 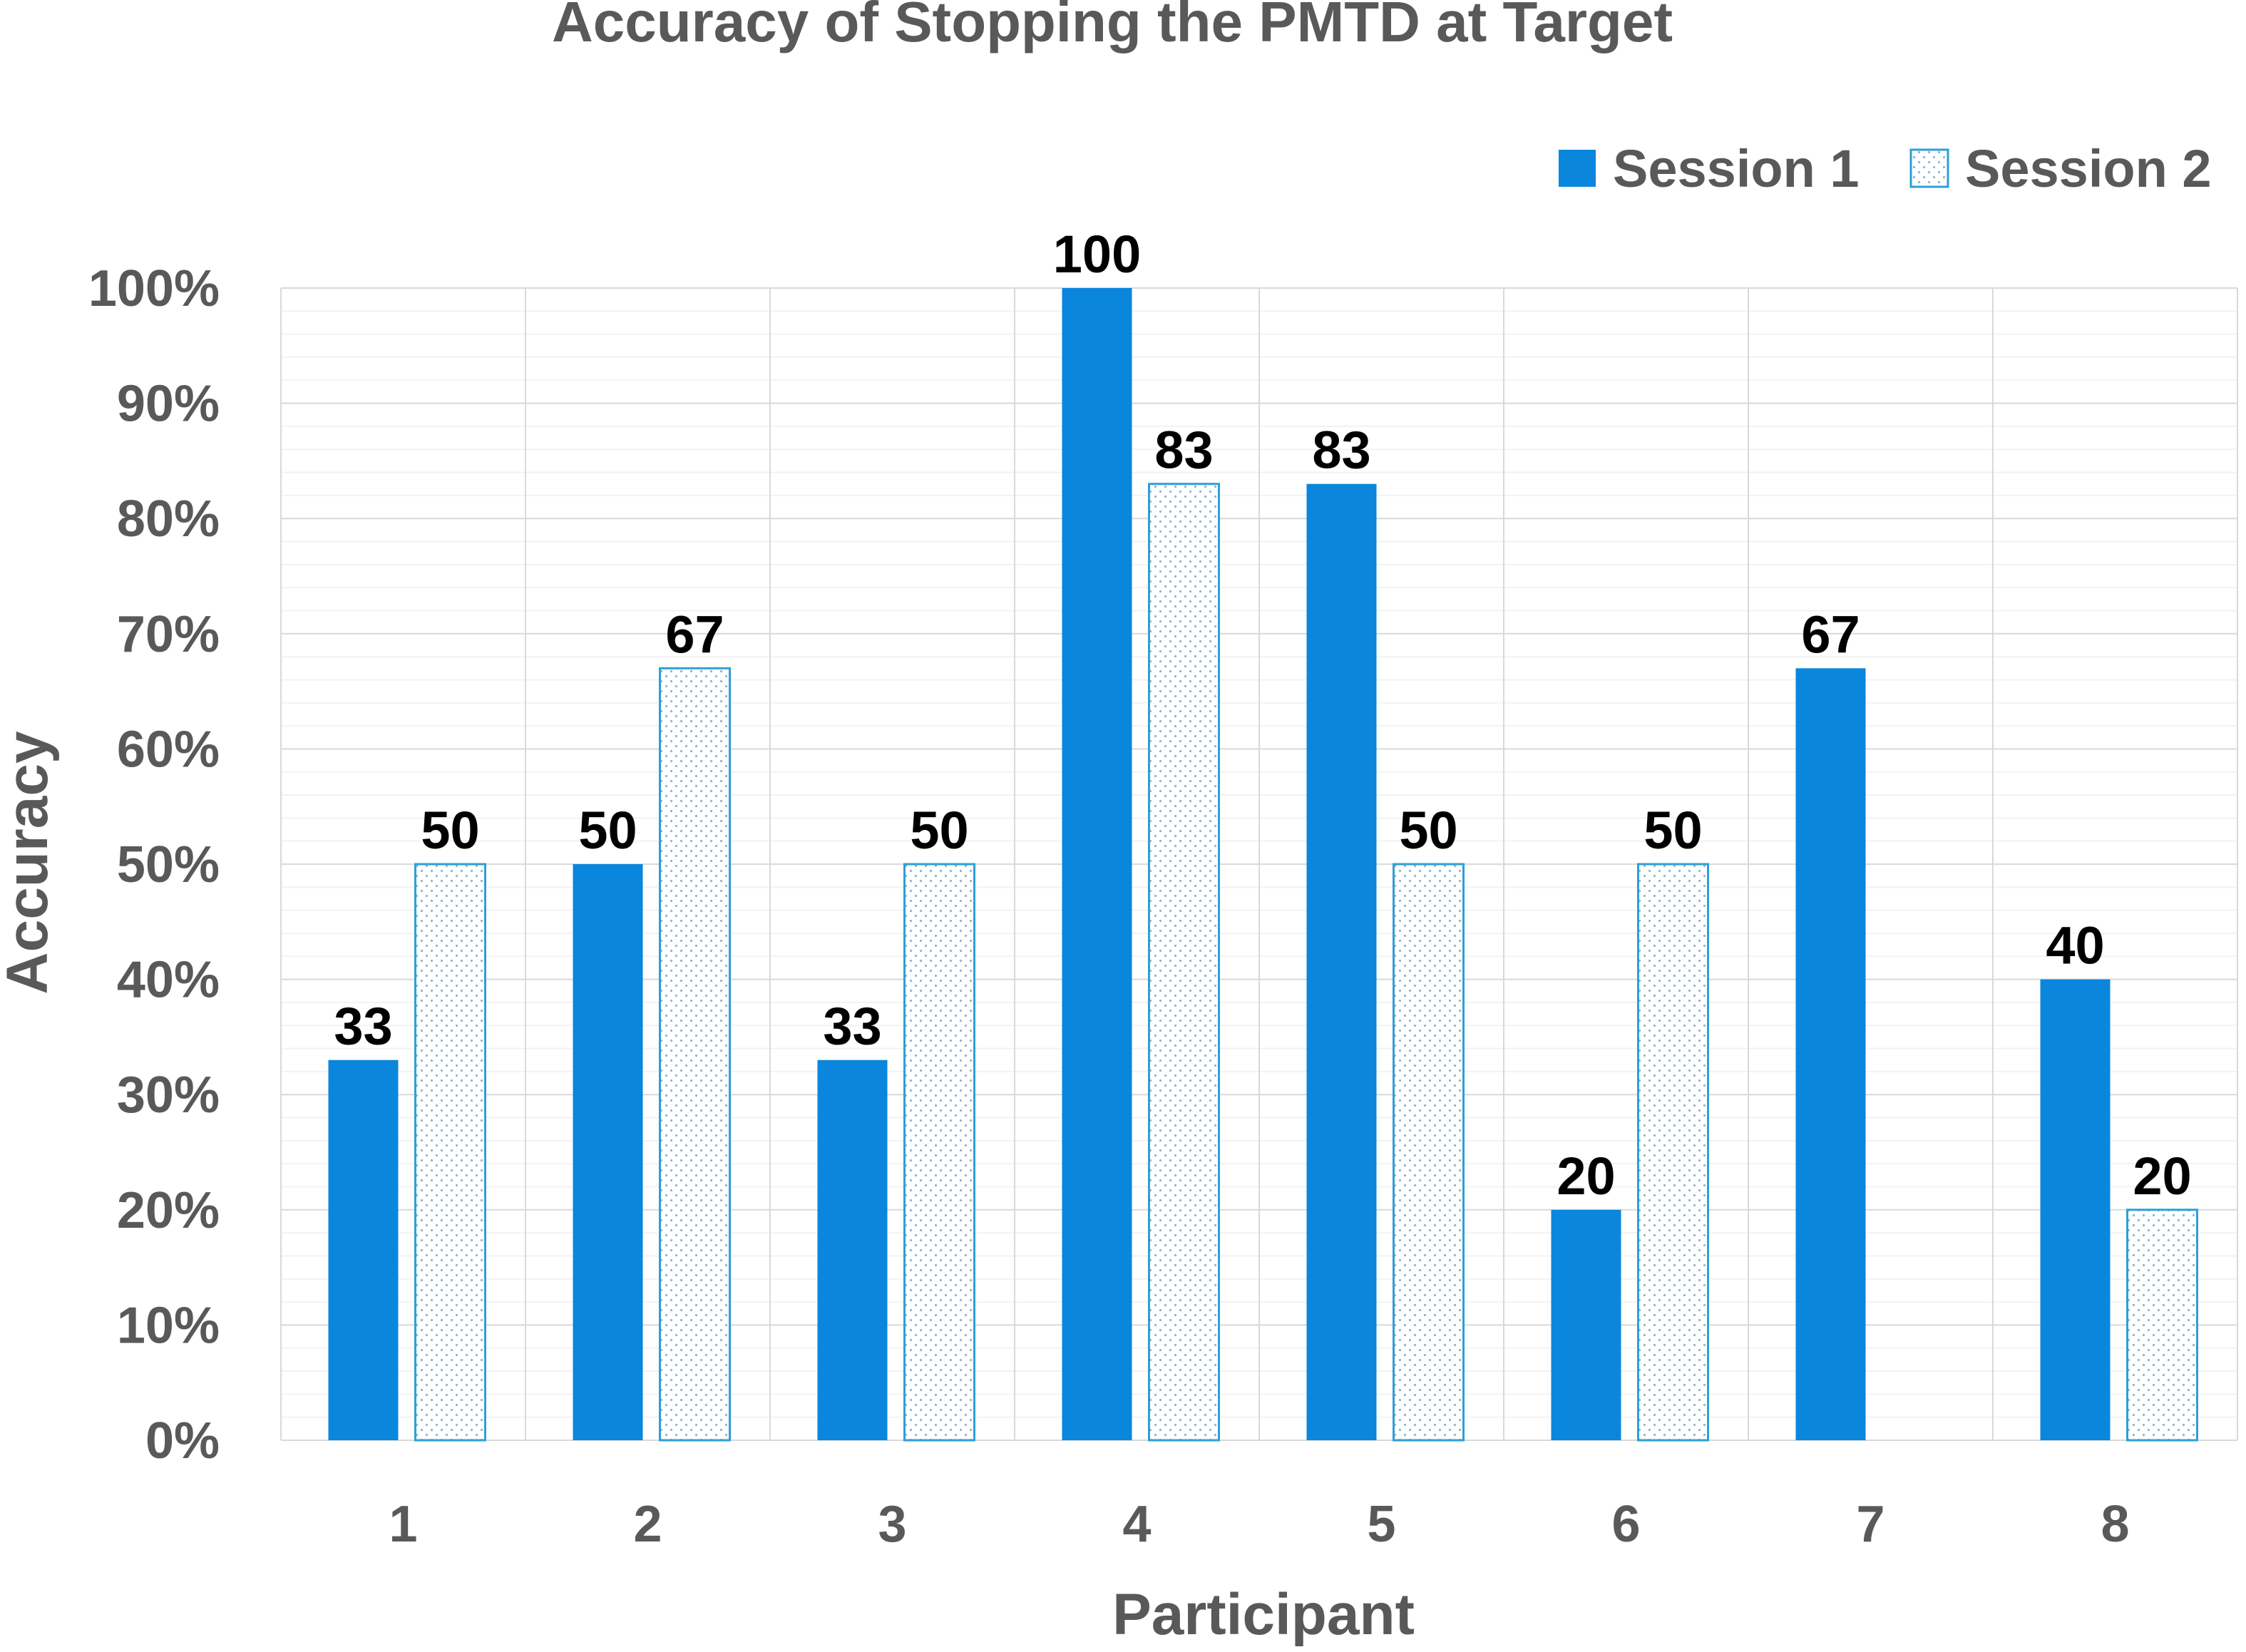 What do you see at coordinates (168, 1095) in the screenshot?
I see `y-tick-label: 30%` at bounding box center [168, 1095].